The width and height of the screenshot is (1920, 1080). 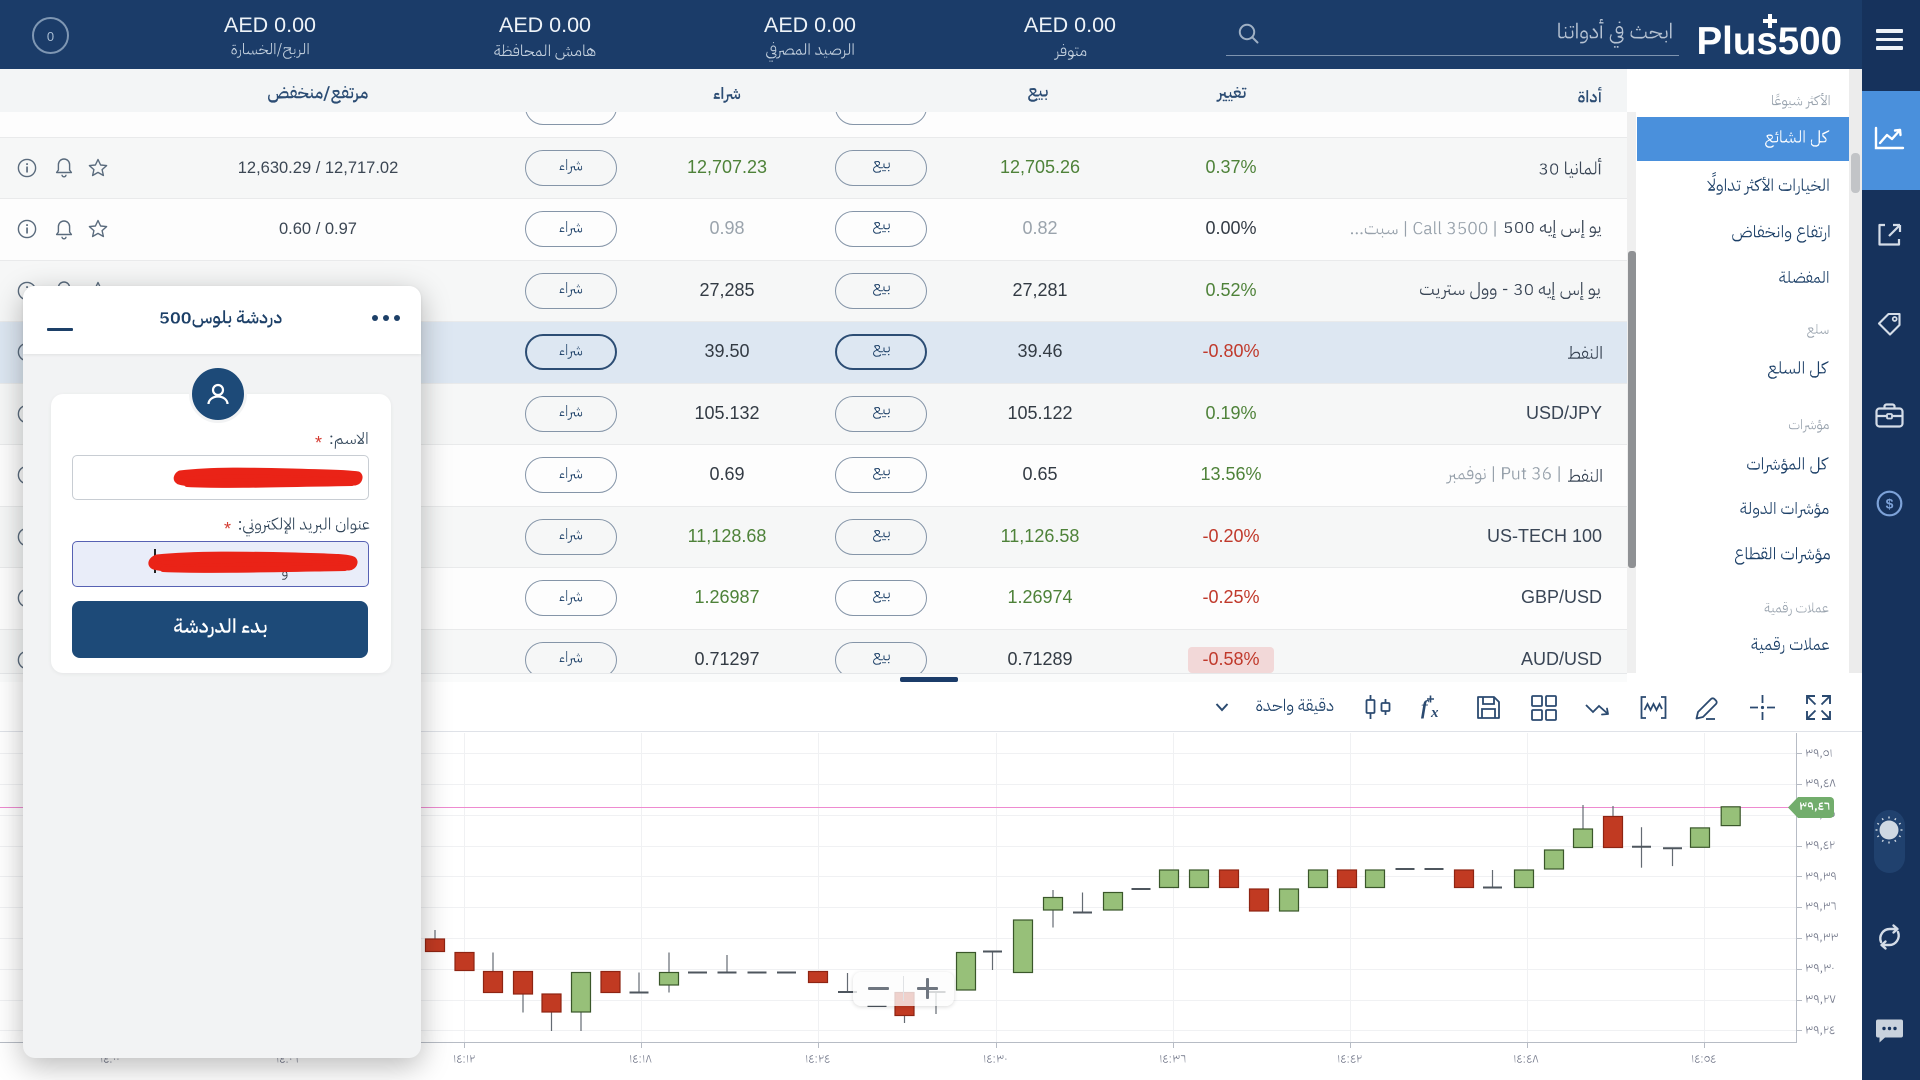 I want to click on svg-text: x, so click(x=1434, y=713).